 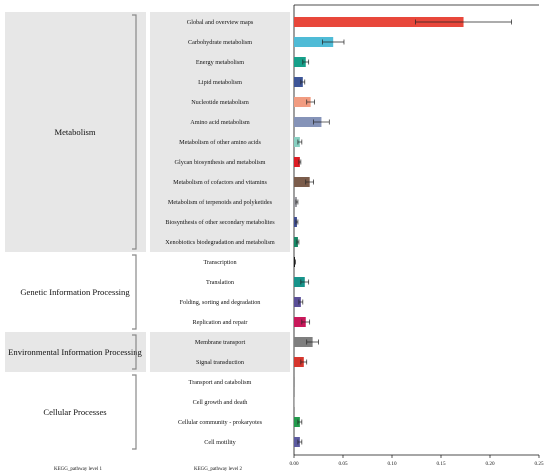 What do you see at coordinates (220, 122) in the screenshot?
I see `category-label: Amino acid metabolism` at bounding box center [220, 122].